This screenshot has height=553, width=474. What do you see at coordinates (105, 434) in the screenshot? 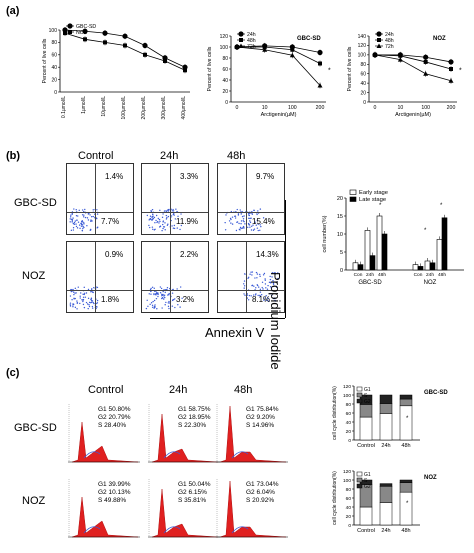
I see `histogram-gbc-0: G1 50.80% G2 20.79% S 28.40%` at bounding box center [105, 434].